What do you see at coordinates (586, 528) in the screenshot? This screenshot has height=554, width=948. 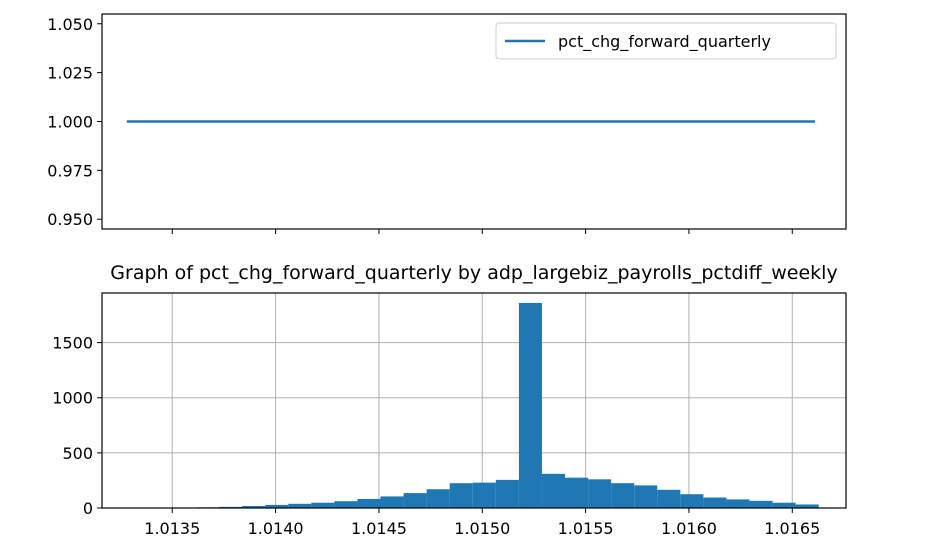 I see `histogram-x-tick-label: 1.0155` at bounding box center [586, 528].